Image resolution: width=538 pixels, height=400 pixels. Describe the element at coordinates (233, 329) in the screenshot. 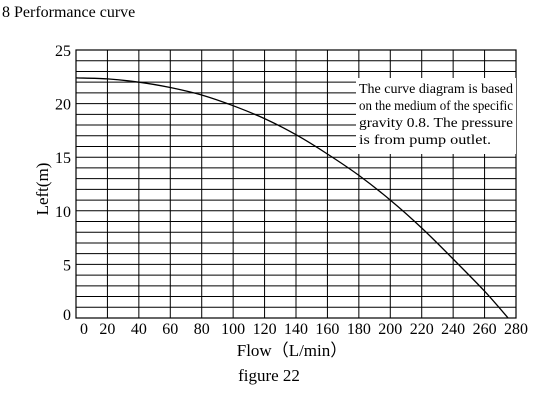

I see `x-tick-label: 100` at that location.